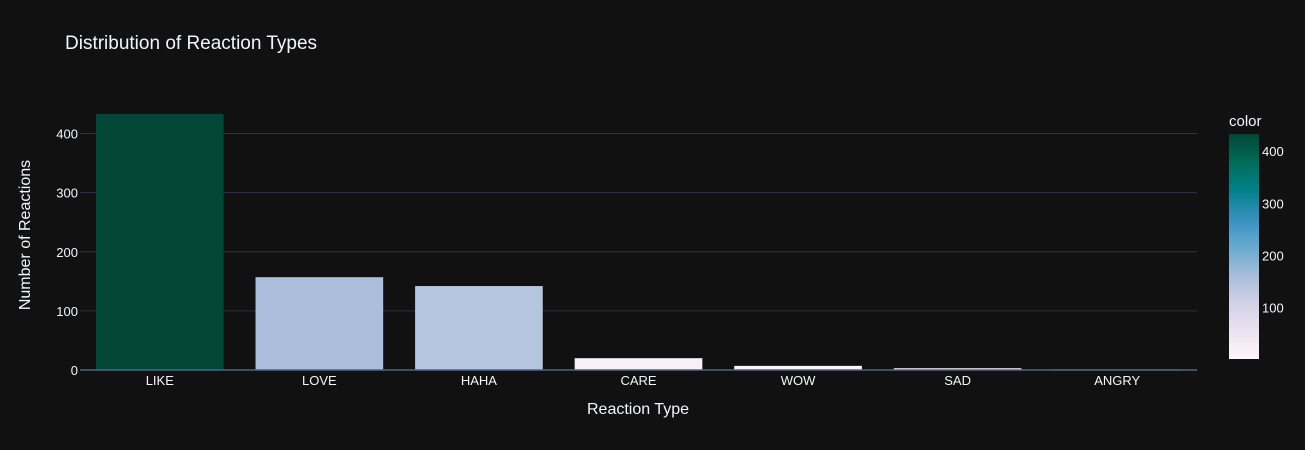 The height and width of the screenshot is (450, 1305). What do you see at coordinates (67, 134) in the screenshot?
I see `y-tick-label: 400` at bounding box center [67, 134].